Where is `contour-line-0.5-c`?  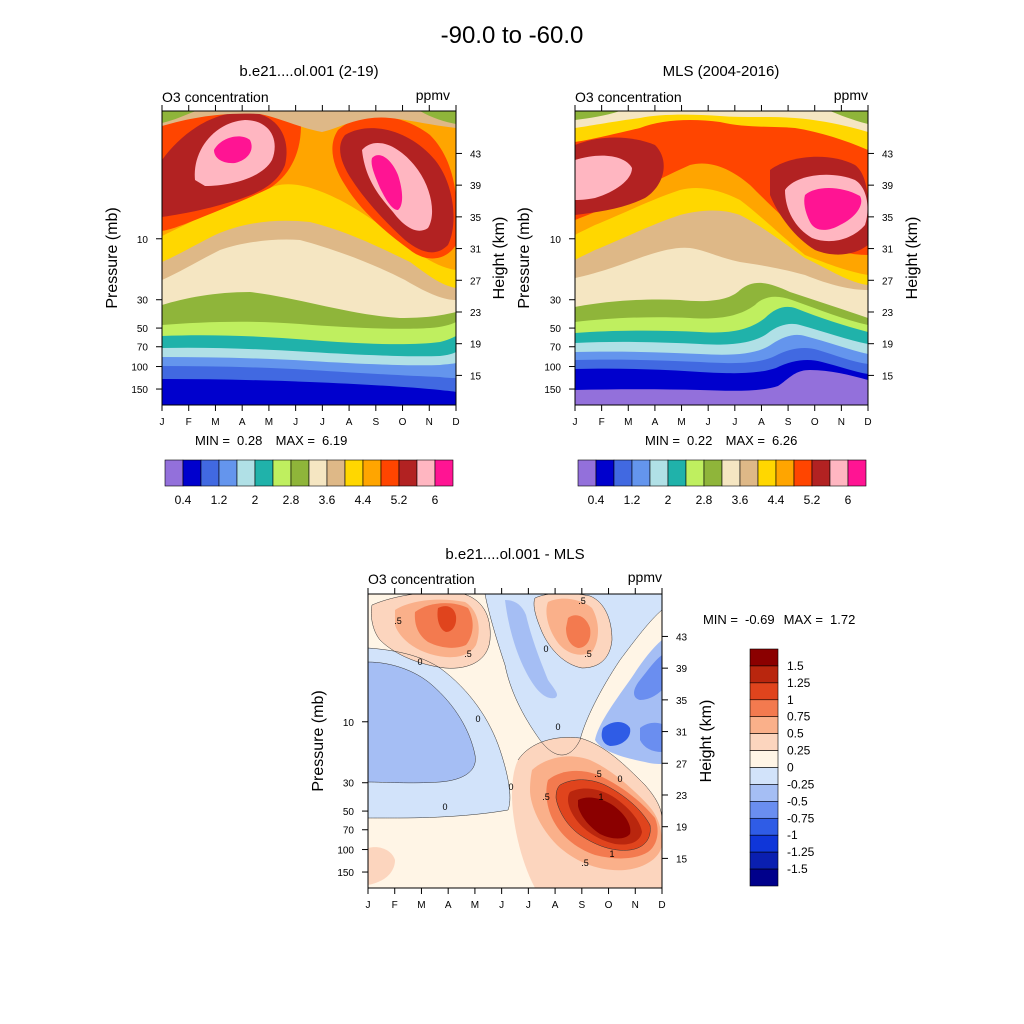 contour-line-0.5-c is located at coordinates (589, 779).